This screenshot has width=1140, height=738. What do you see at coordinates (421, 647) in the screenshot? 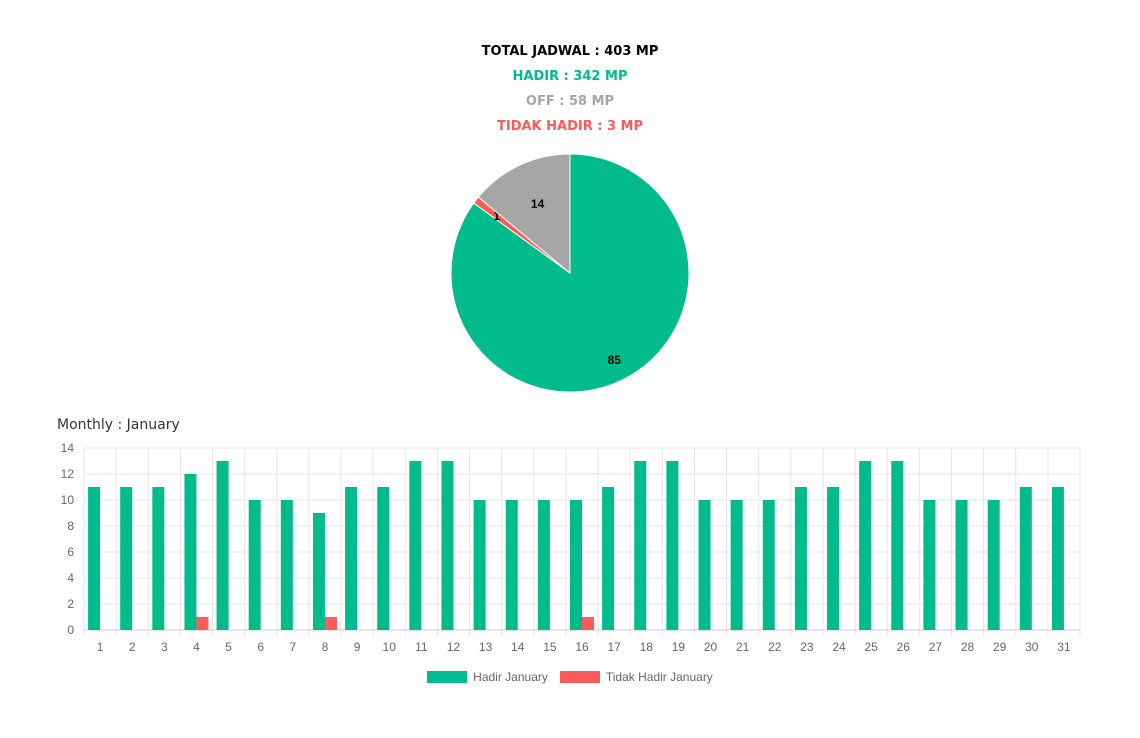
I see `x-tick-label: 11` at bounding box center [421, 647].